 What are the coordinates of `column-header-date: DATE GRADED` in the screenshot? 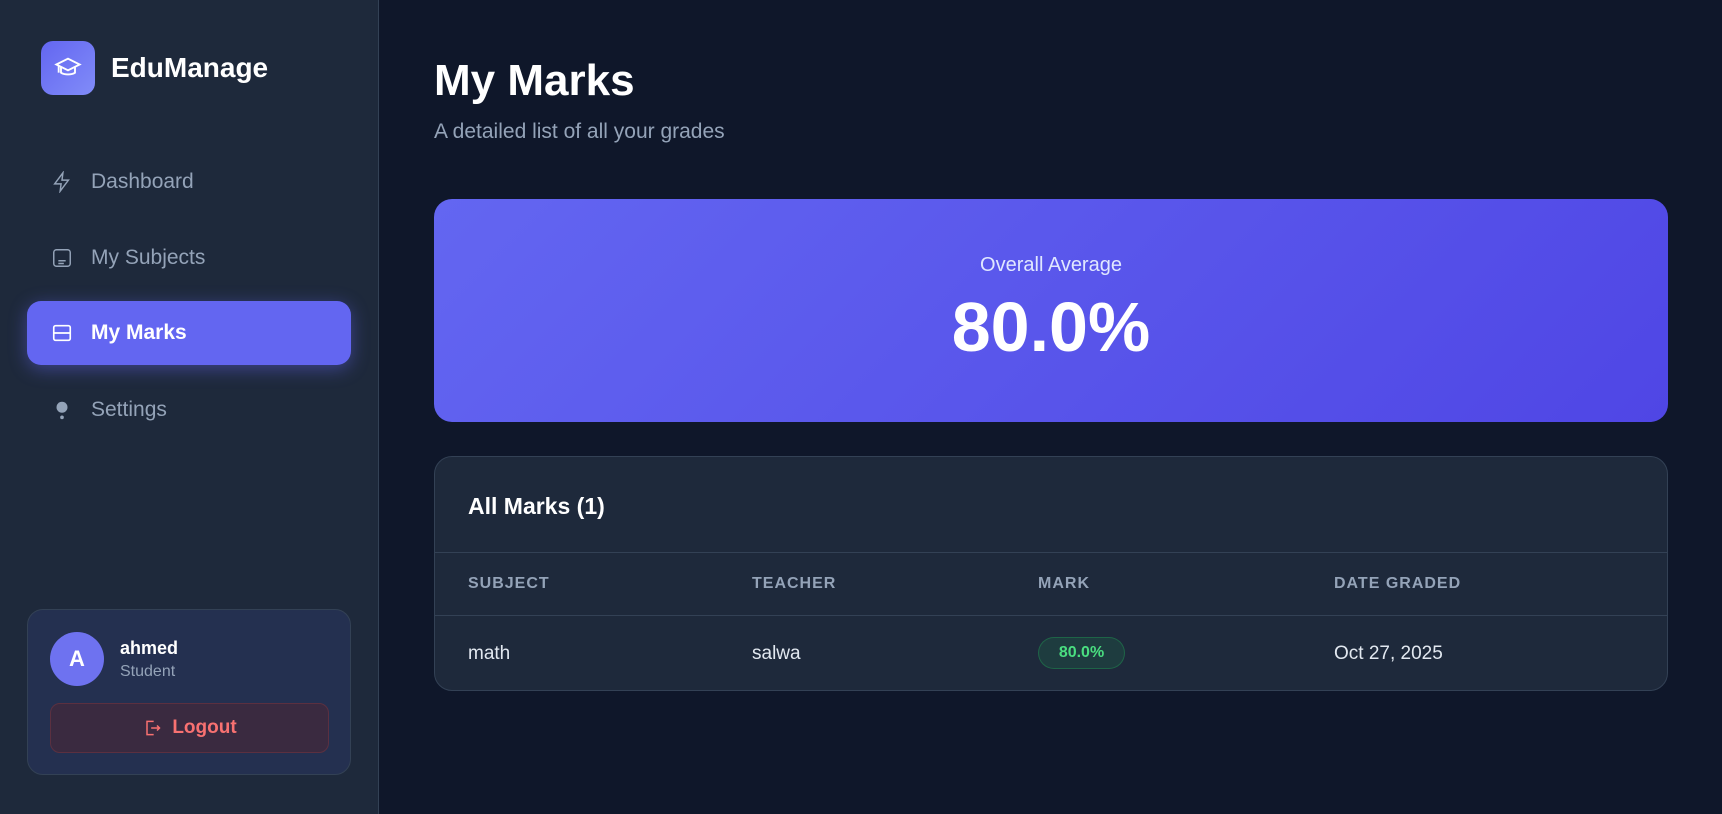 It's located at (1398, 583).